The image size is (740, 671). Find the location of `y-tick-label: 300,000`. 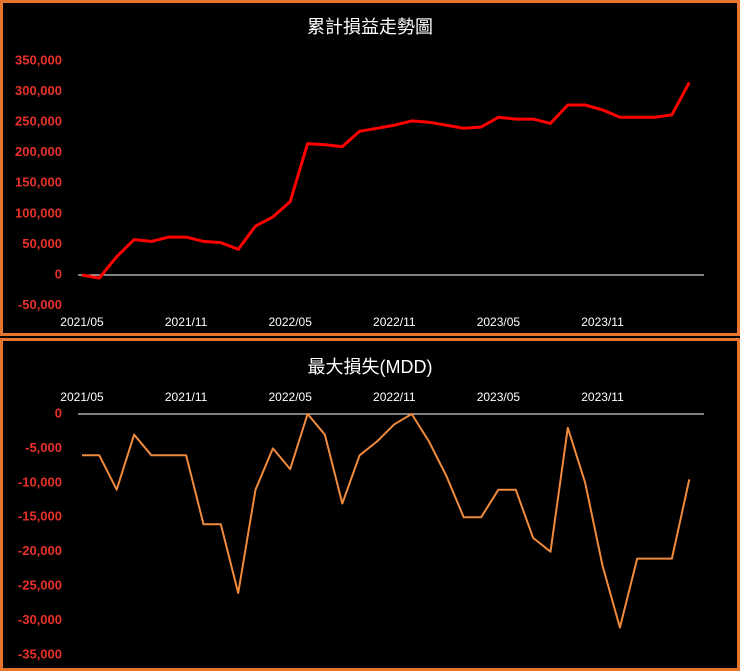

y-tick-label: 300,000 is located at coordinates (38, 90).